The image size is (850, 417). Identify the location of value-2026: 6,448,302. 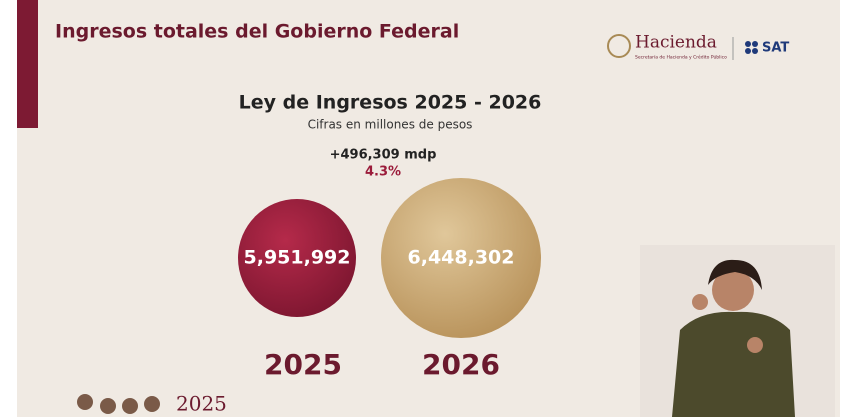
(461, 258).